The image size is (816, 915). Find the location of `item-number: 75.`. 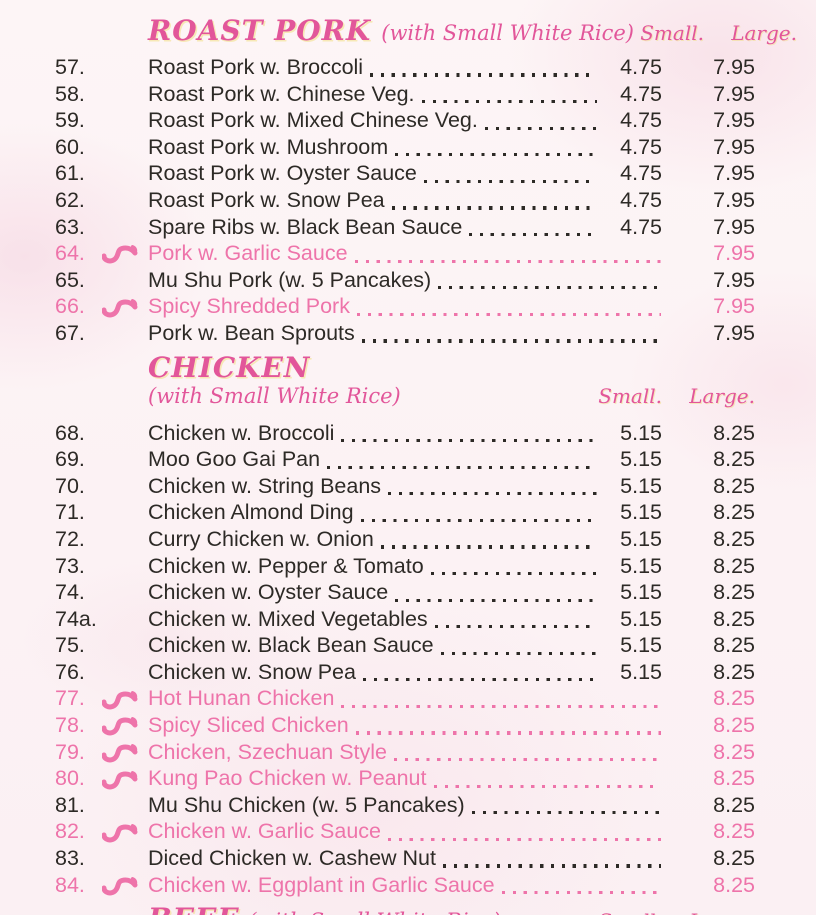

item-number: 75. is located at coordinates (70, 645).